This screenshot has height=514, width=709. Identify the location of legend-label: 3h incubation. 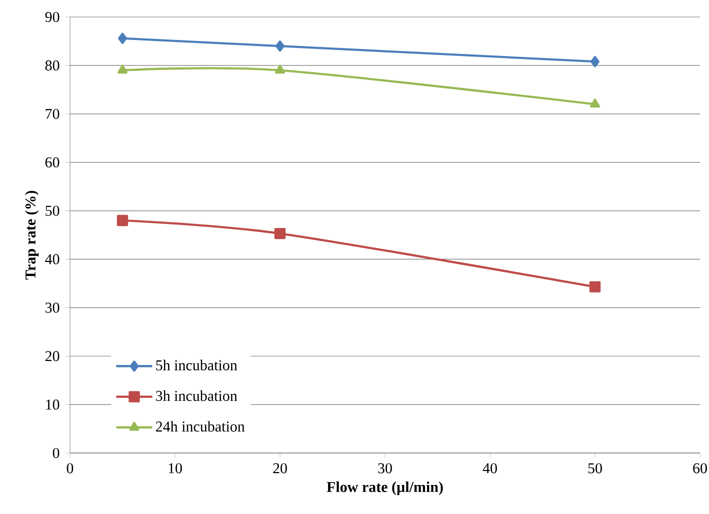
(197, 395).